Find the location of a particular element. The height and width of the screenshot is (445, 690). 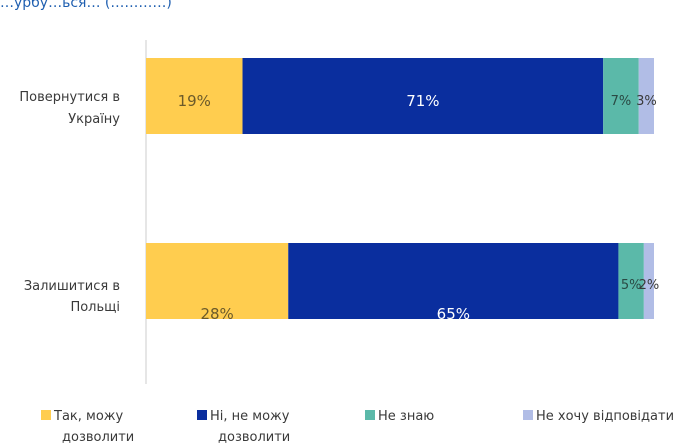

data-label-2-1: 28% is located at coordinates (216, 314).